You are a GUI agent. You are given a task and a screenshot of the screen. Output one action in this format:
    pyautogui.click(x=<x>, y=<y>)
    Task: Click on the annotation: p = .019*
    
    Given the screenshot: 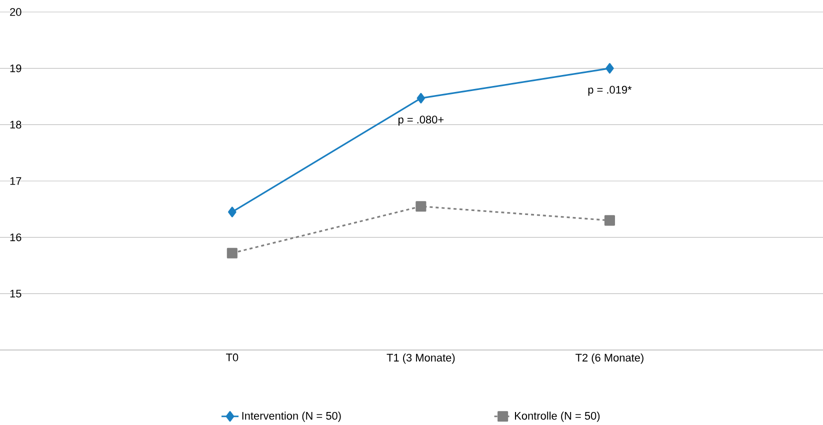 What is the action you would take?
    pyautogui.click(x=610, y=91)
    